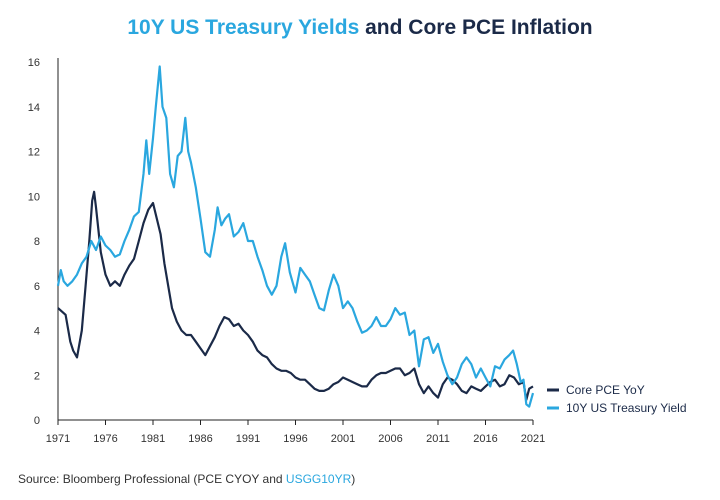 The width and height of the screenshot is (720, 500). I want to click on legend: Core PCE YoY 10Y US Treasury Yield, so click(617, 399).